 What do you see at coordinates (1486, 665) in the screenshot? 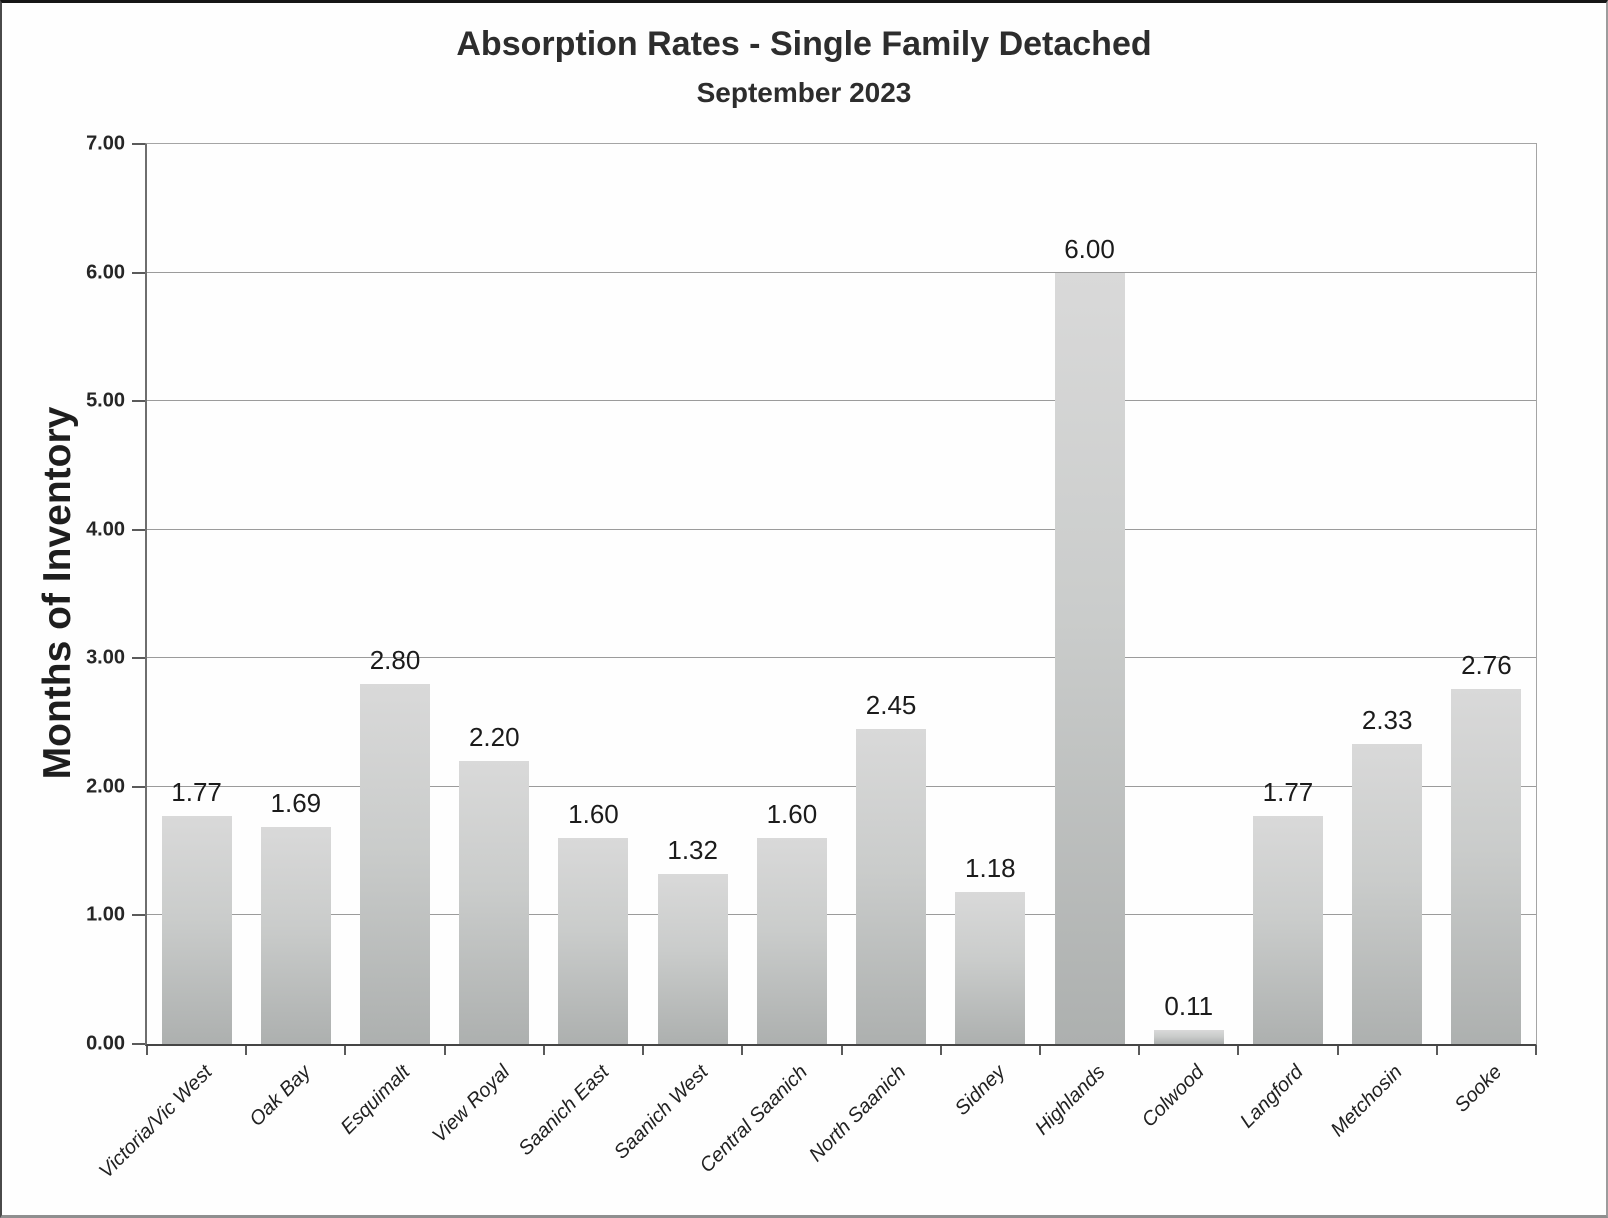
I see `value-label: 2.76` at bounding box center [1486, 665].